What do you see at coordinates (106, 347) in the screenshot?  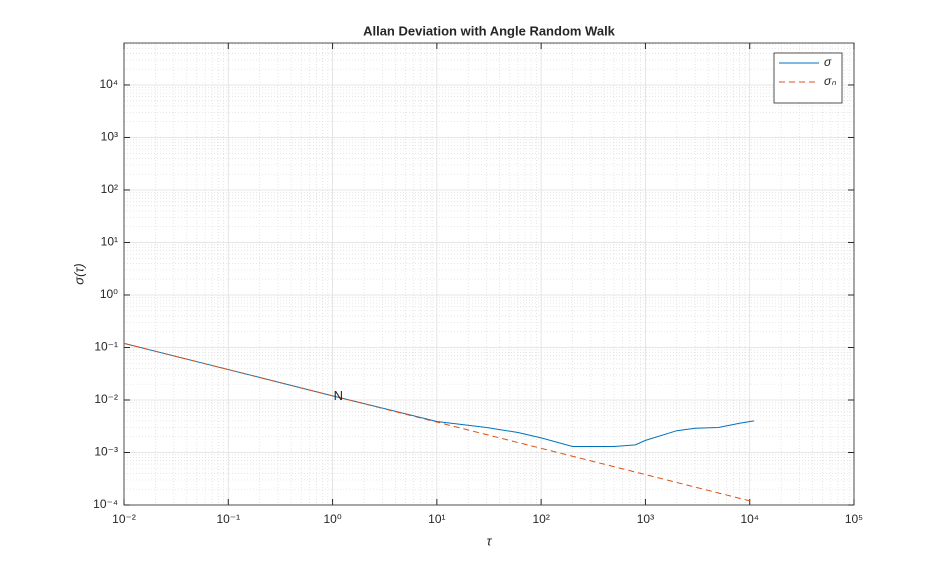 I see `y-tick-label: 10⁻¹` at bounding box center [106, 347].